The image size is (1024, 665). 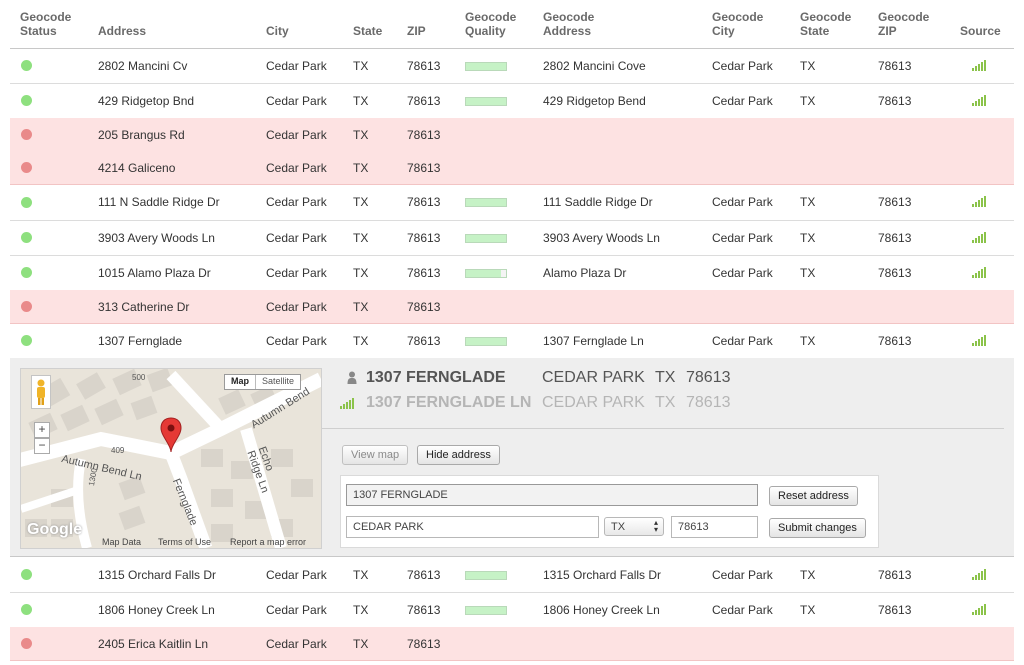 What do you see at coordinates (278, 381) in the screenshot?
I see `satellite-tab: Satellite` at bounding box center [278, 381].